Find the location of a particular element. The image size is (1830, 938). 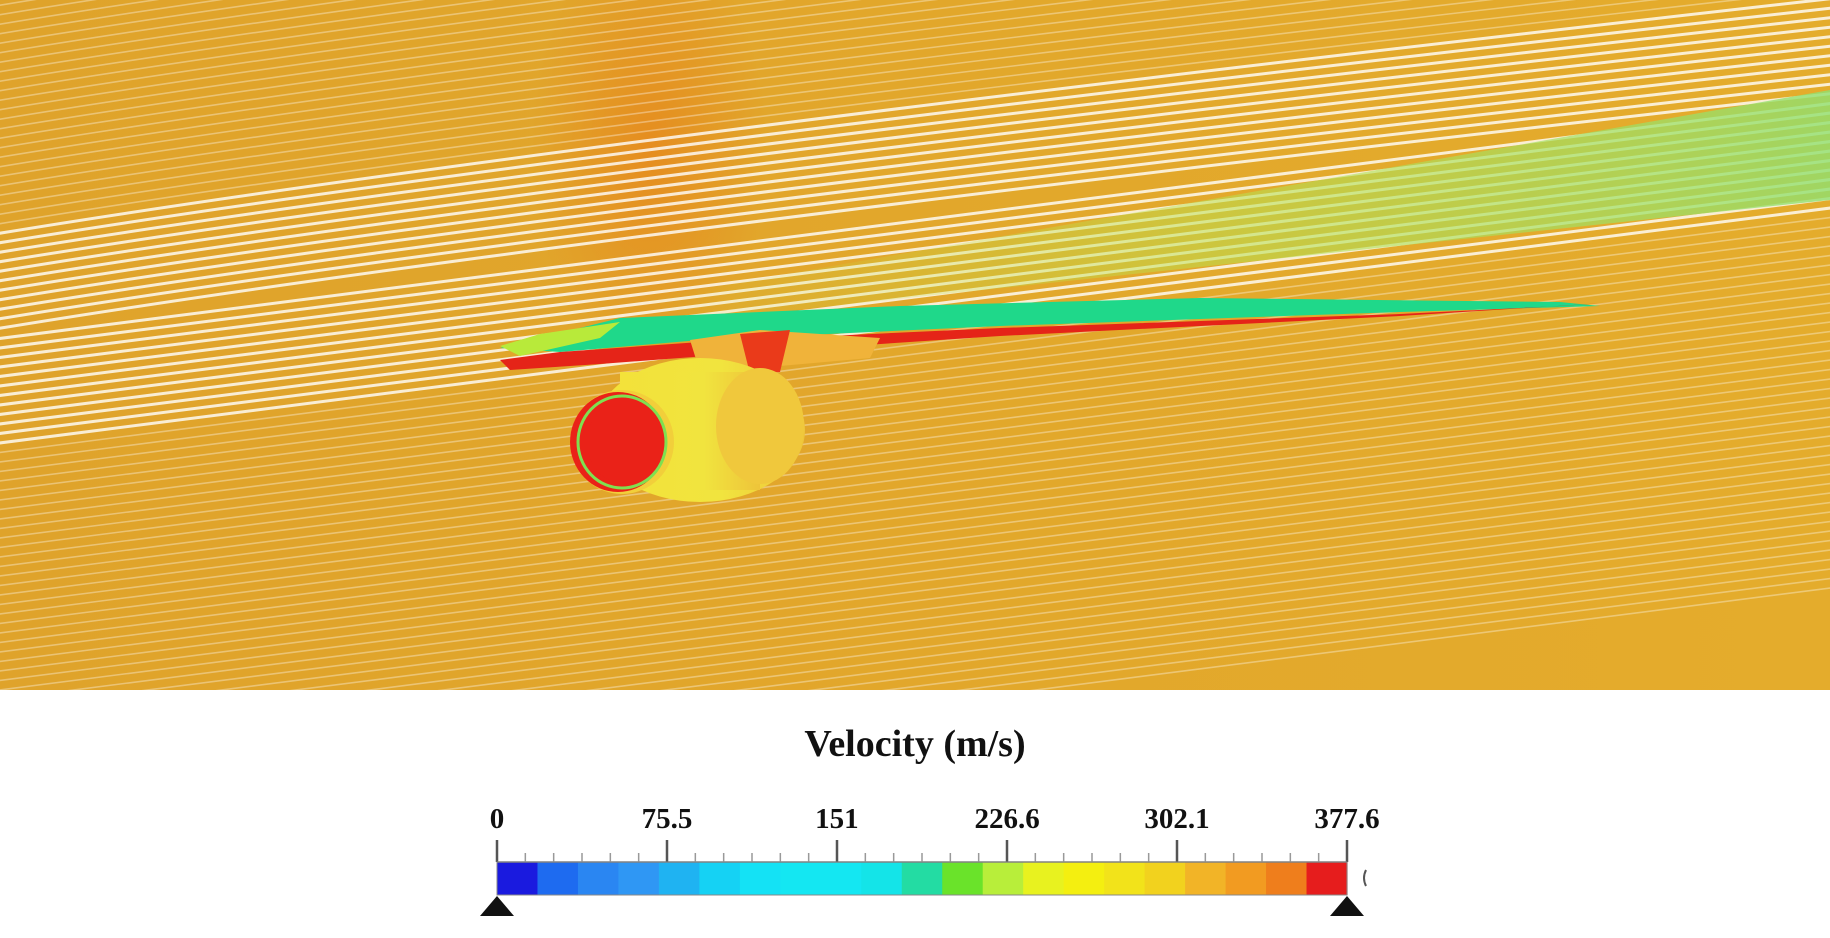

colorbar-bands is located at coordinates (922, 878).